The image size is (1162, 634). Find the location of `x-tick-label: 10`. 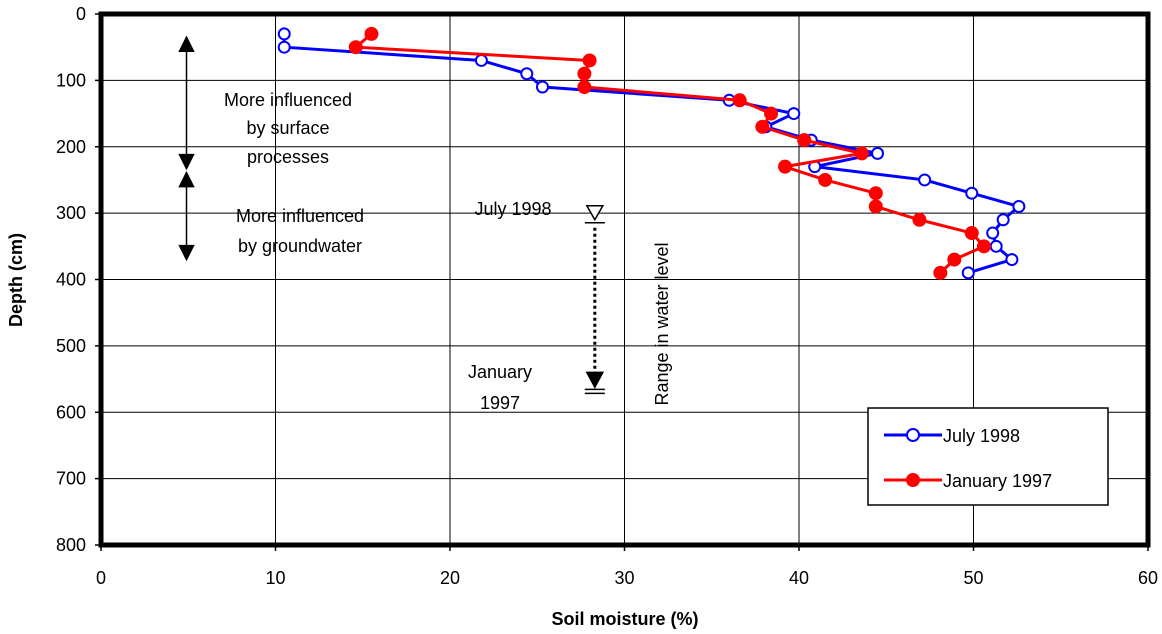

x-tick-label: 10 is located at coordinates (275, 578).